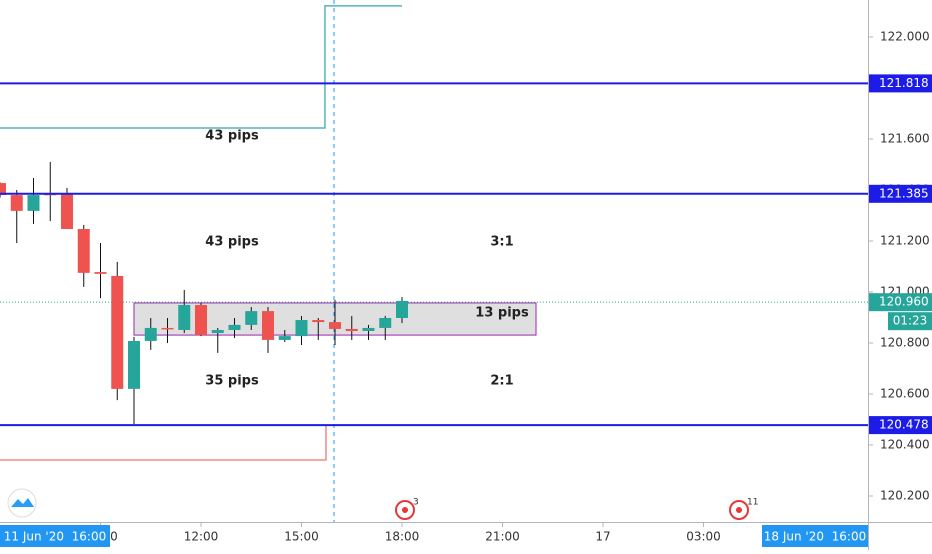 Image resolution: width=932 pixels, height=554 pixels. Describe the element at coordinates (201, 537) in the screenshot. I see `x-tick-label: 12:00` at that location.